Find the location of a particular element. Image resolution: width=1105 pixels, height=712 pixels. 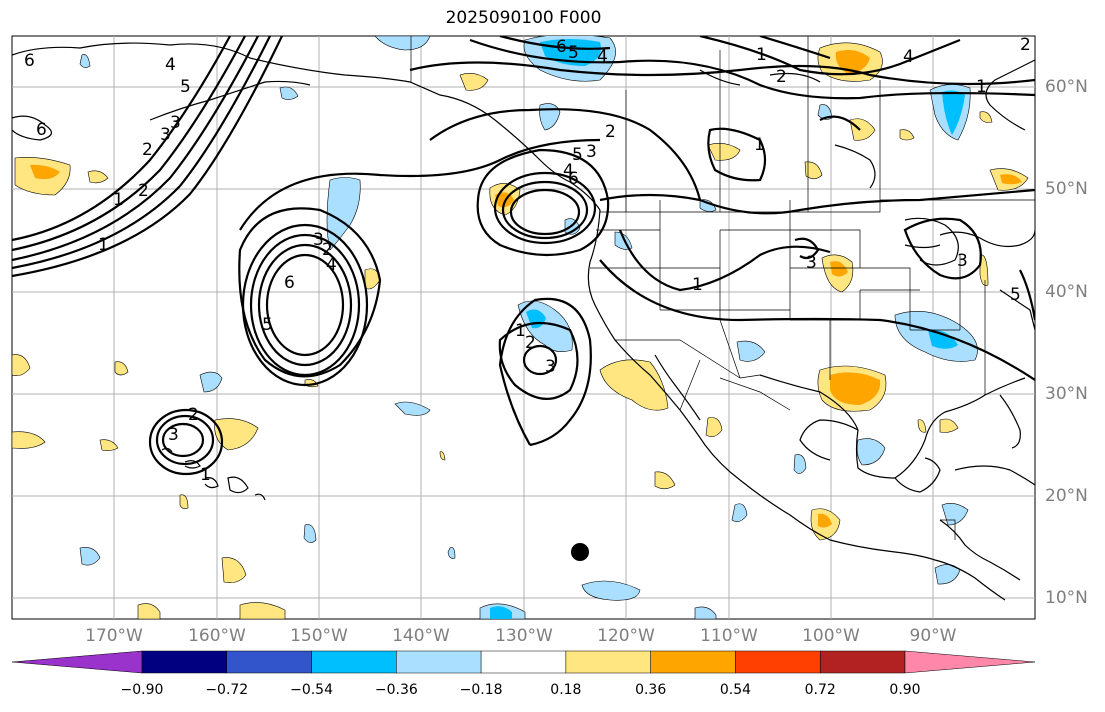

colorbar-tick-label: 0.90 is located at coordinates (905, 690).